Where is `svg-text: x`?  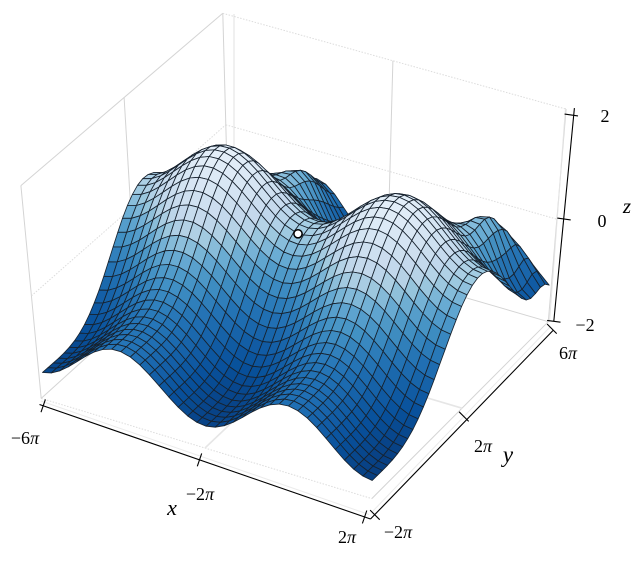 svg-text: x is located at coordinates (171, 507).